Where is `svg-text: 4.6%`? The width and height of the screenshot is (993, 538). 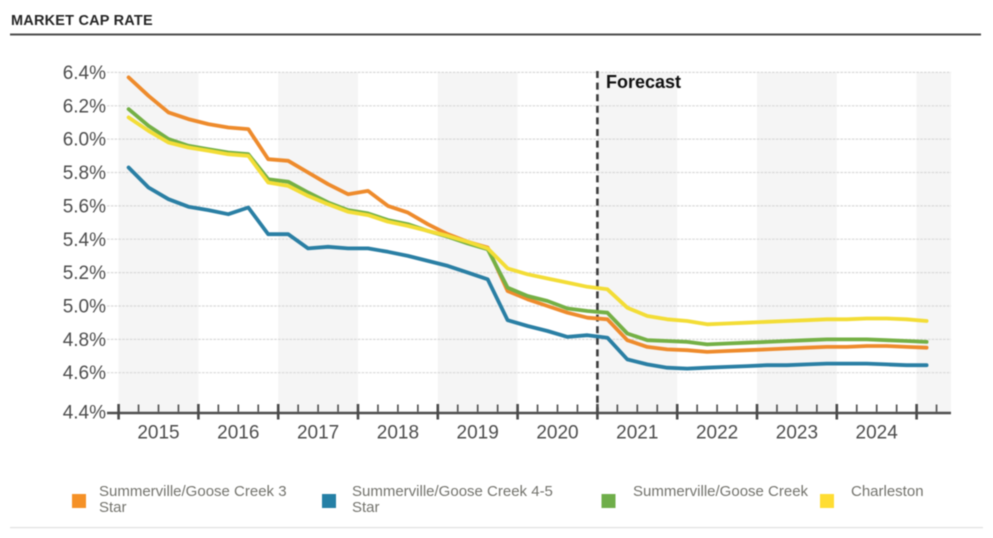
svg-text: 4.6% is located at coordinates (84, 373).